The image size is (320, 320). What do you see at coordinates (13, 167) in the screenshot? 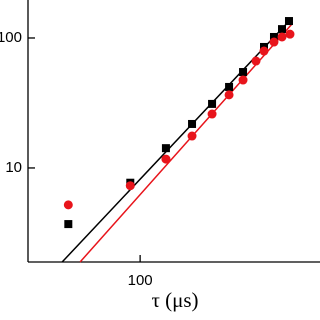
I see `y-tick-label: 10` at bounding box center [13, 167].